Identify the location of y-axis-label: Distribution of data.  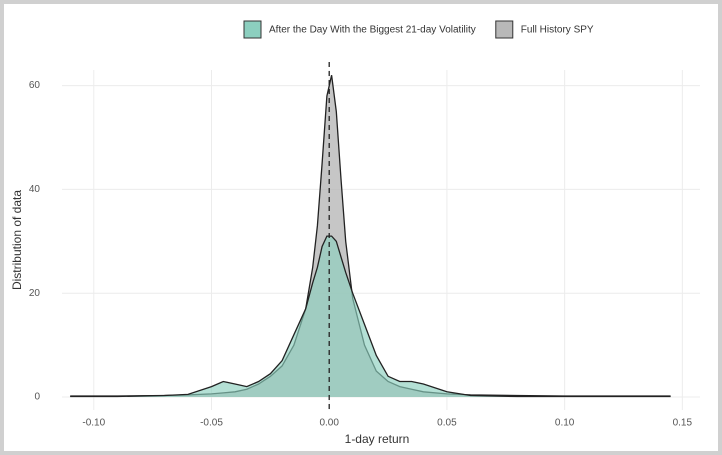
(17, 240).